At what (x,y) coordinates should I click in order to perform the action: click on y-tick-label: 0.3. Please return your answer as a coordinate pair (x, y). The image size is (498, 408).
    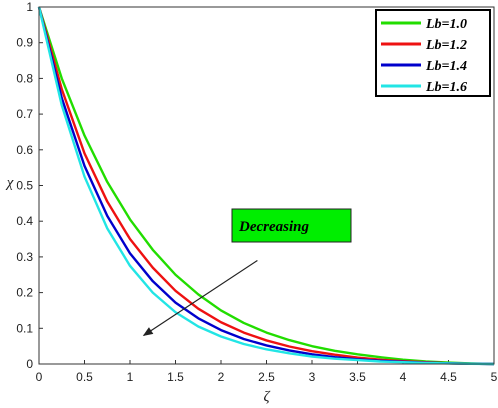
    Looking at the image, I should click on (24, 257).